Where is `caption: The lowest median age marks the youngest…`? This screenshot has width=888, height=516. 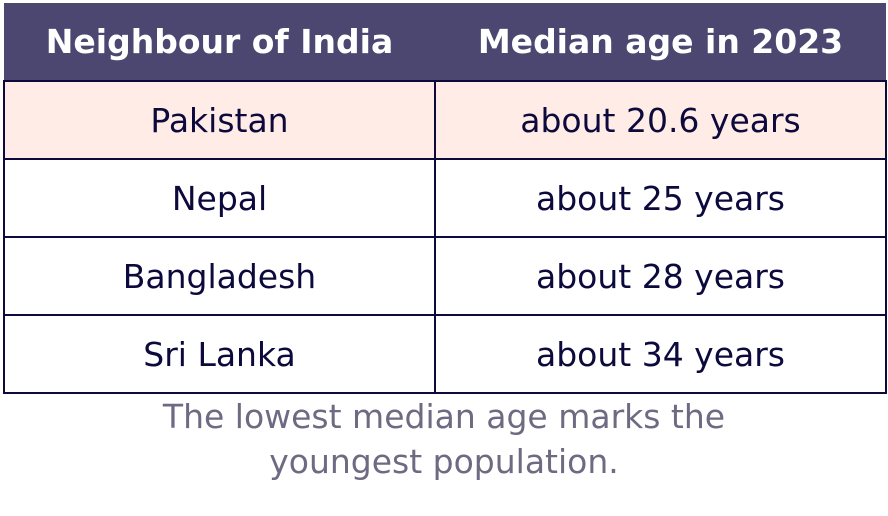
caption: The lowest median age marks the youngest… is located at coordinates (444, 439).